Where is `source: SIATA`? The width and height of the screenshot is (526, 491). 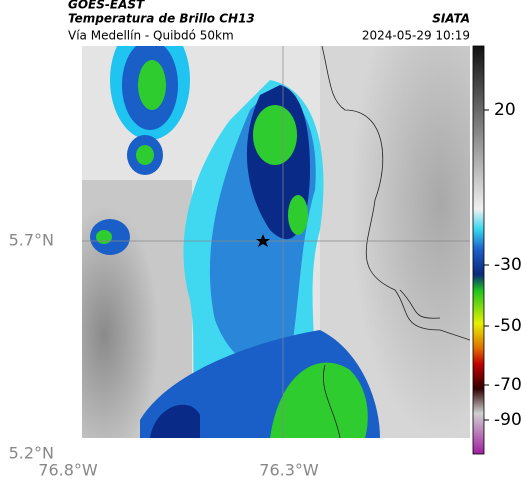
source: SIATA is located at coordinates (451, 19).